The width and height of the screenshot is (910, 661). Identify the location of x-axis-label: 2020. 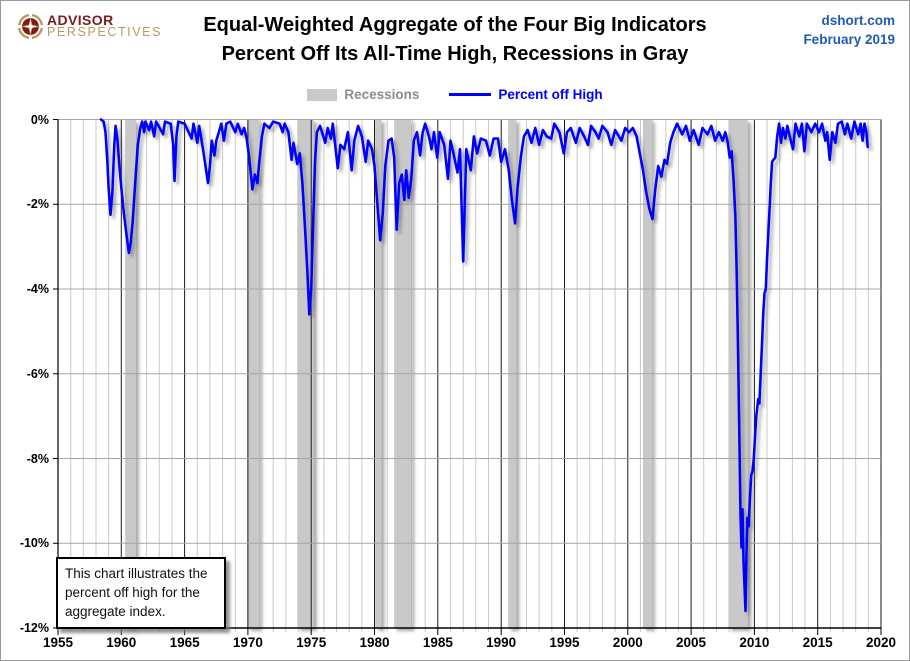
(881, 642).